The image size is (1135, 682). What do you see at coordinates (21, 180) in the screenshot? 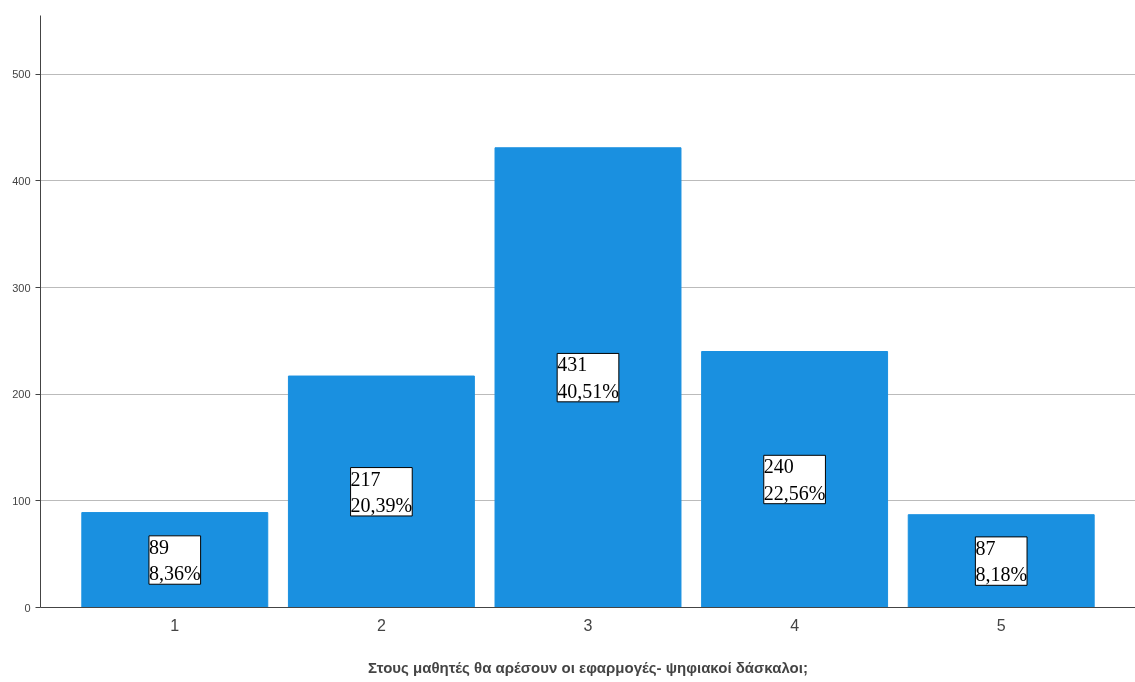
I see `y-tick-label: 400` at bounding box center [21, 180].